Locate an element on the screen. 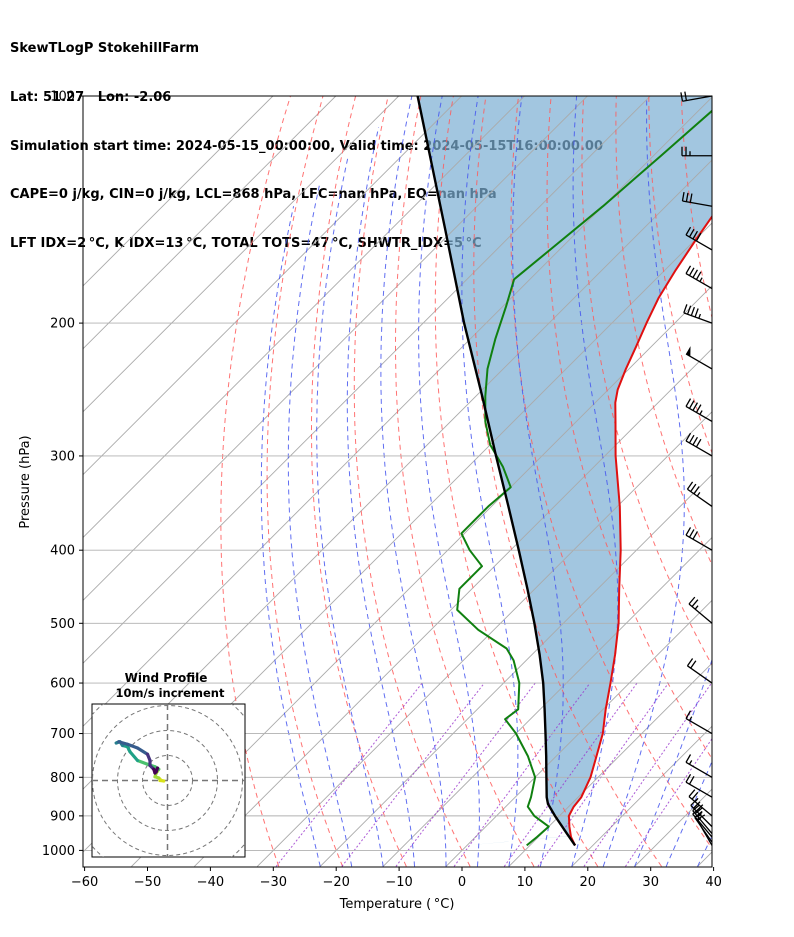 Image resolution: width=794 pixels, height=937 pixels. x-tick-label: −60 is located at coordinates (84, 882).